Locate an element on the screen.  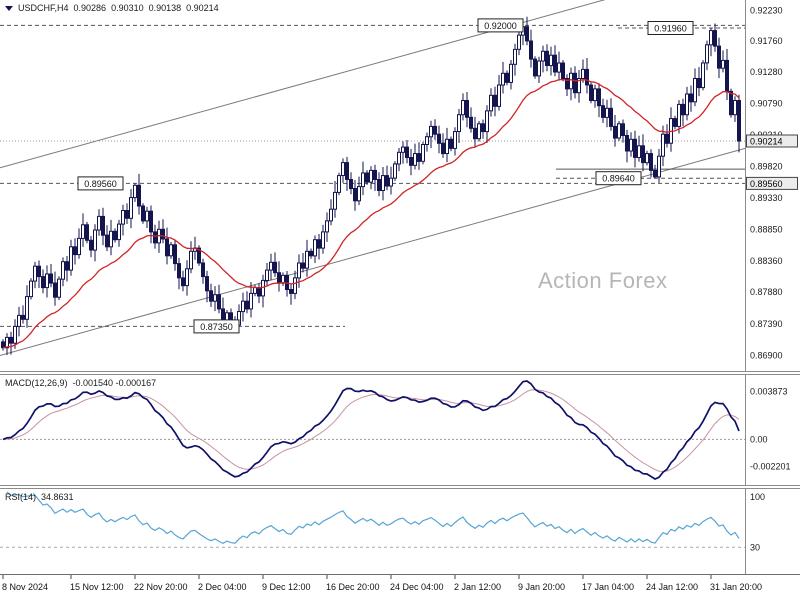
price-axis-boxed-label: 0.89560 is located at coordinates (772, 183).